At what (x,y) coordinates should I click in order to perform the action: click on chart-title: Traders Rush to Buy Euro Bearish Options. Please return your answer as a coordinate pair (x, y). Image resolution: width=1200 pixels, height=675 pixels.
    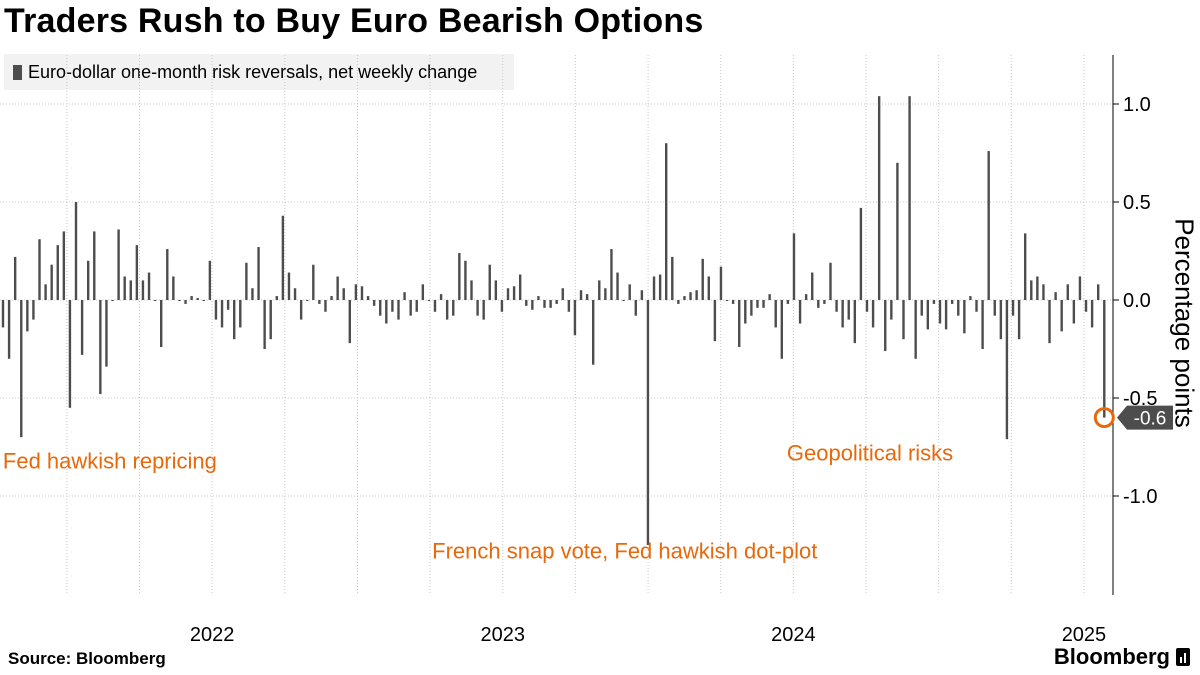
    Looking at the image, I should click on (354, 21).